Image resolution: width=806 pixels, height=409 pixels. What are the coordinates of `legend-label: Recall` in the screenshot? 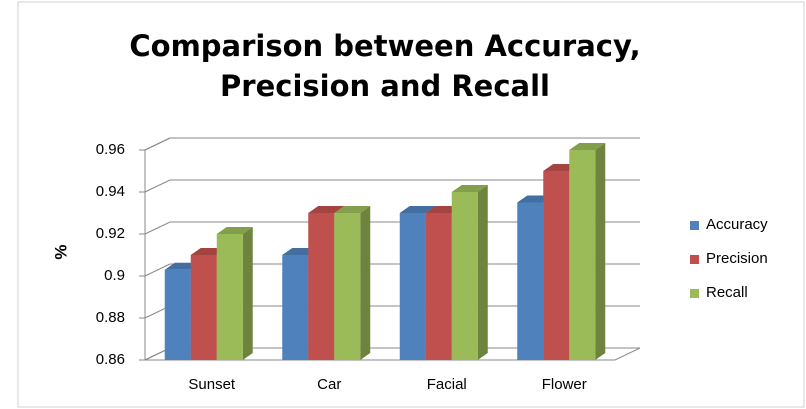 It's located at (727, 292).